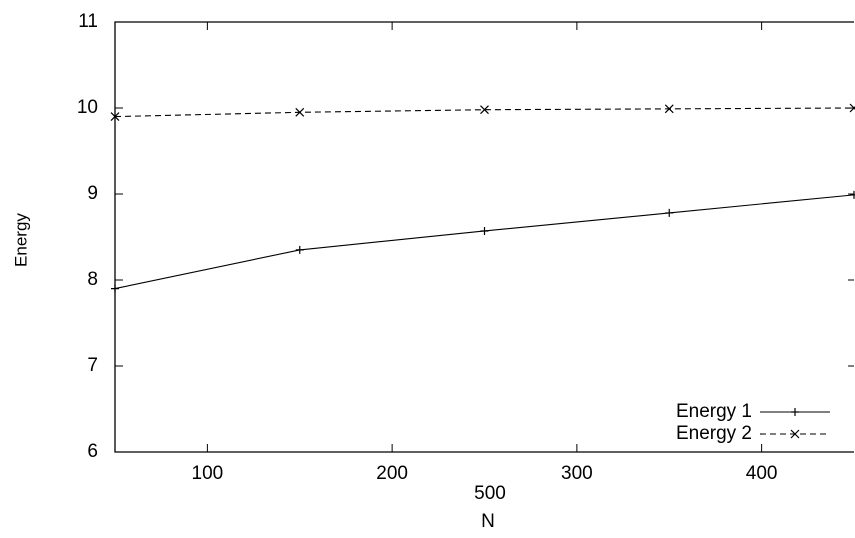  I want to click on y-tick-label: 7, so click(92, 365).